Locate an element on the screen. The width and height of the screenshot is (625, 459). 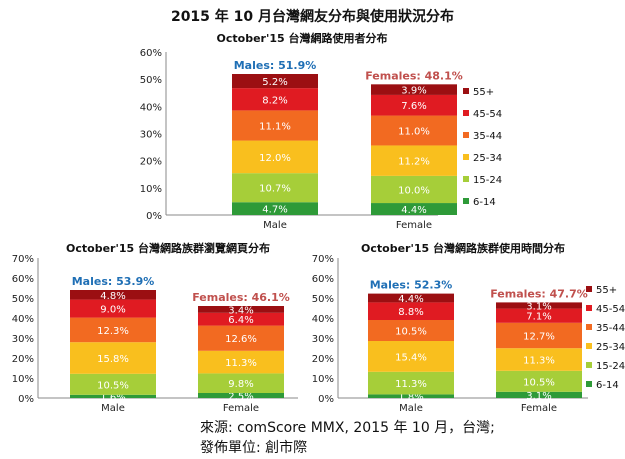
segment-value-label: 9.8% is located at coordinates (240, 384).